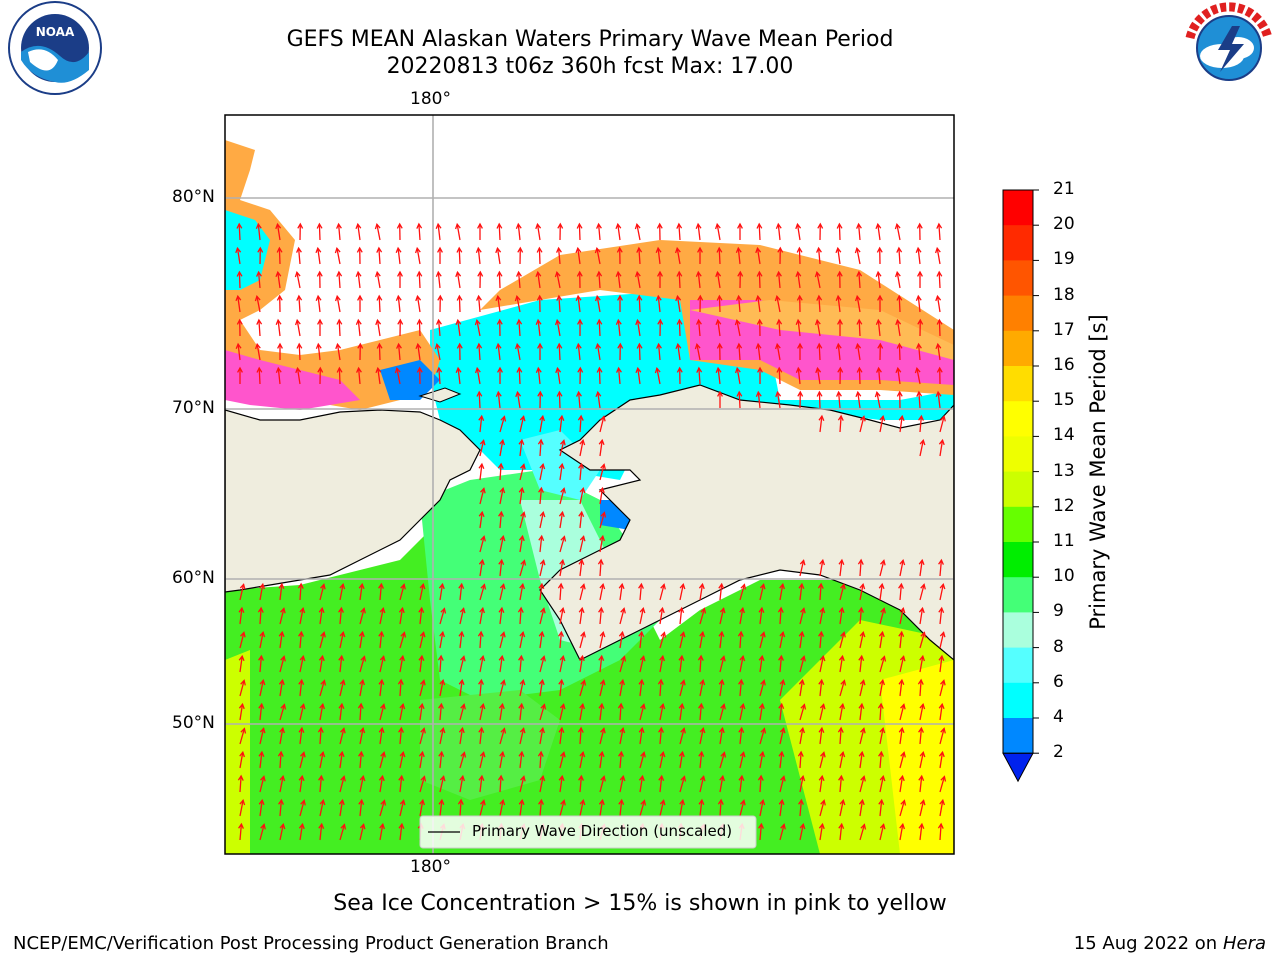 The height and width of the screenshot is (960, 1280). Describe the element at coordinates (1064, 224) in the screenshot. I see `colorbar-tick-label: 20` at that location.